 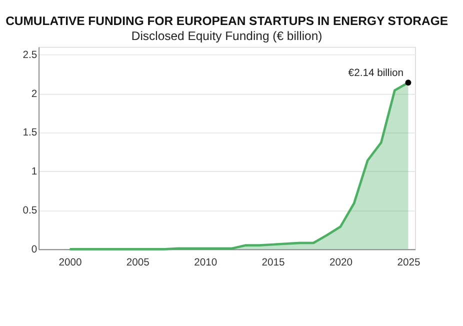 What do you see at coordinates (227, 21) in the screenshot?
I see `chart-title: CUMULATIVE FUNDING FOR EUROPEAN STARTUPS IN ENERGY STORAGE` at bounding box center [227, 21].